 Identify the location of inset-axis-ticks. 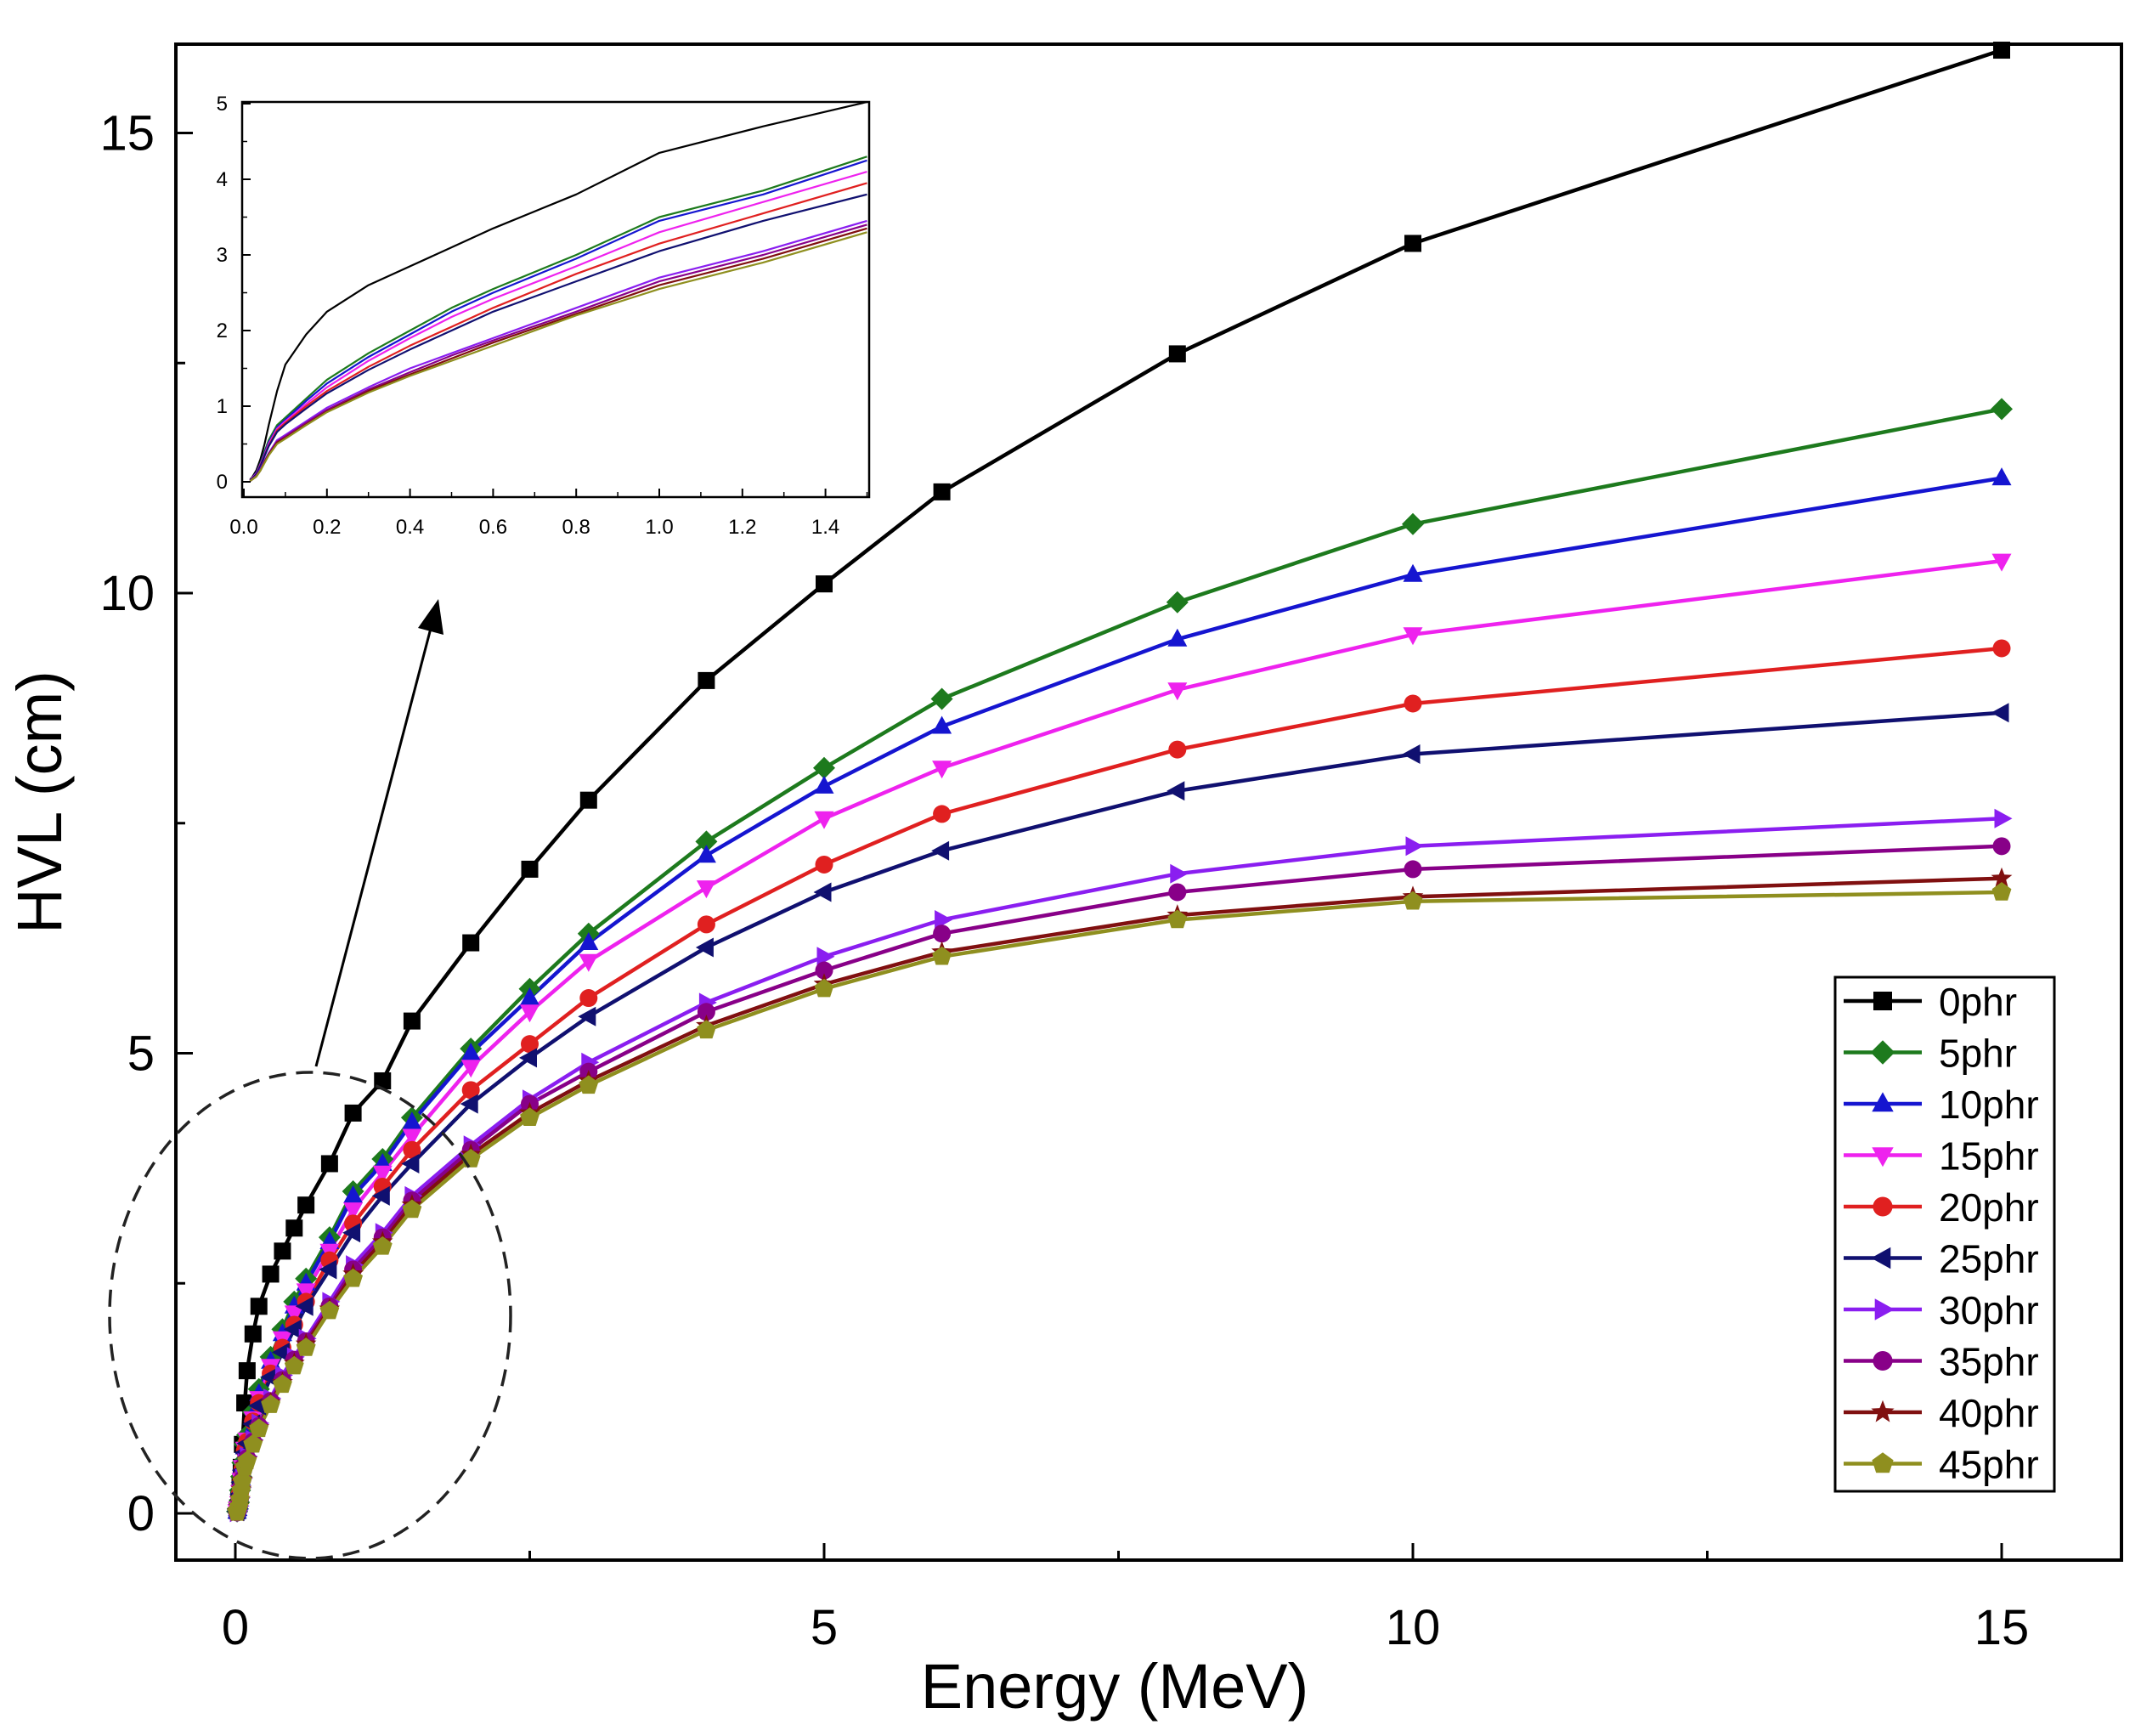
(555, 300).